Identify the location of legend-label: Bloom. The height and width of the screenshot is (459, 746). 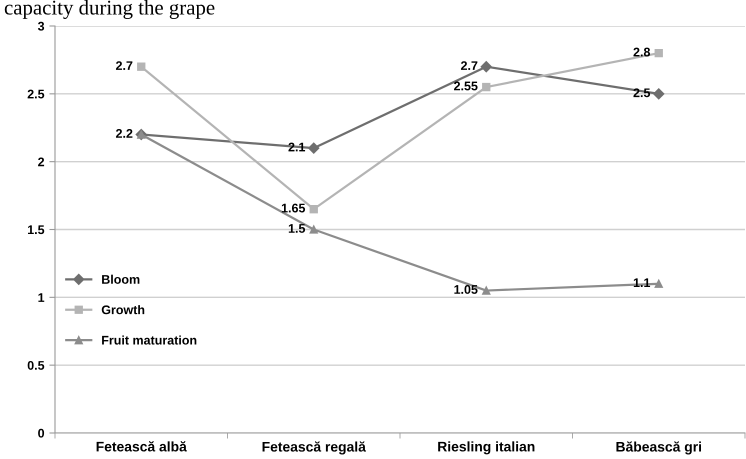
(121, 279).